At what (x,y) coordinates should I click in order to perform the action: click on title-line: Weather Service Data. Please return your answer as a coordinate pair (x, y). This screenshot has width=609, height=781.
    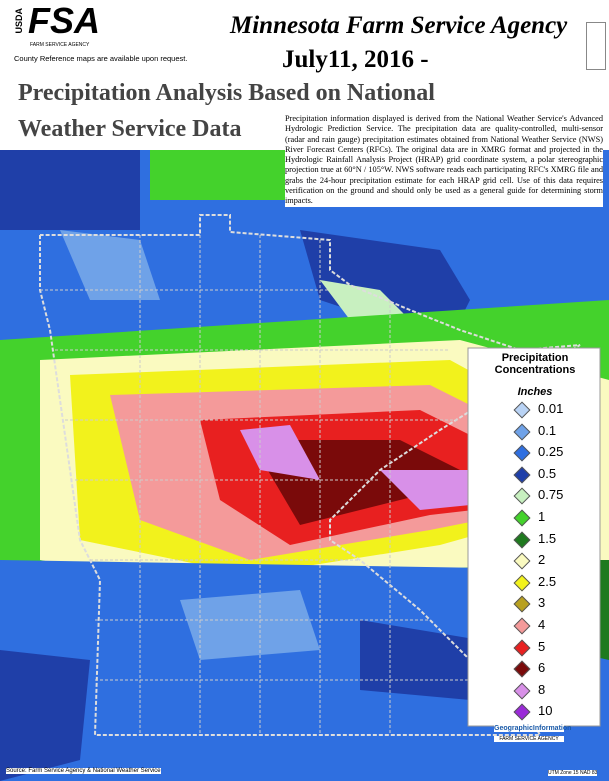
    Looking at the image, I should click on (130, 129).